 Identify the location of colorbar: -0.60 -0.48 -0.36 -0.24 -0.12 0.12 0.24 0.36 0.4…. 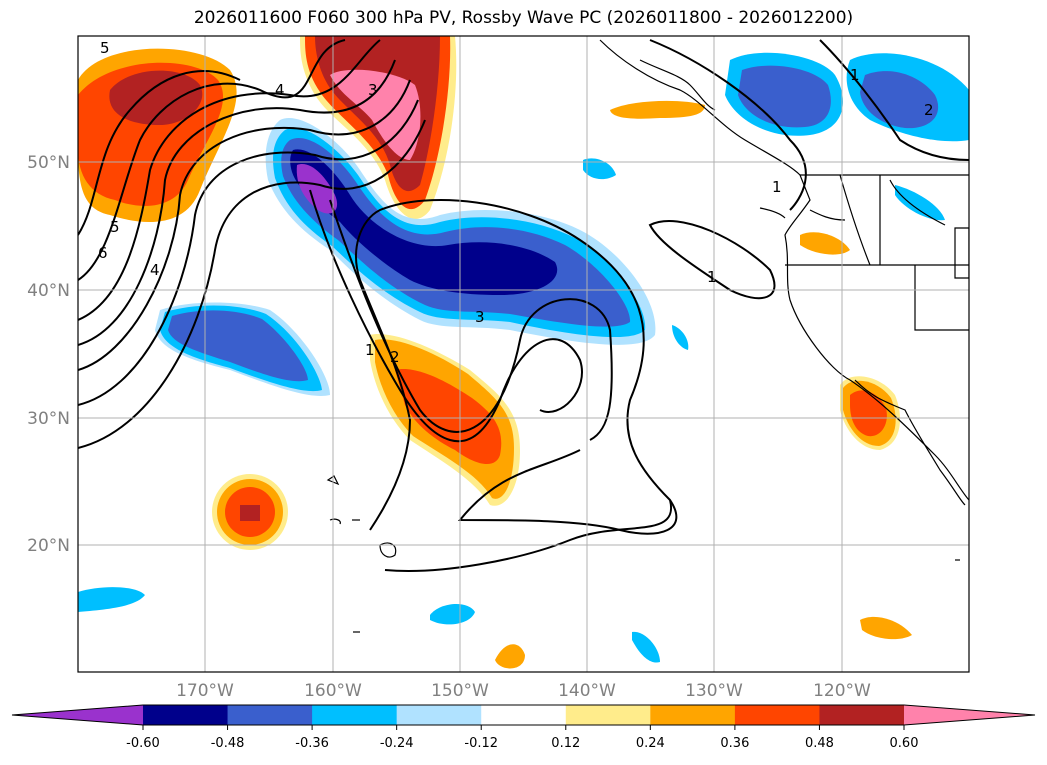
(523, 727).